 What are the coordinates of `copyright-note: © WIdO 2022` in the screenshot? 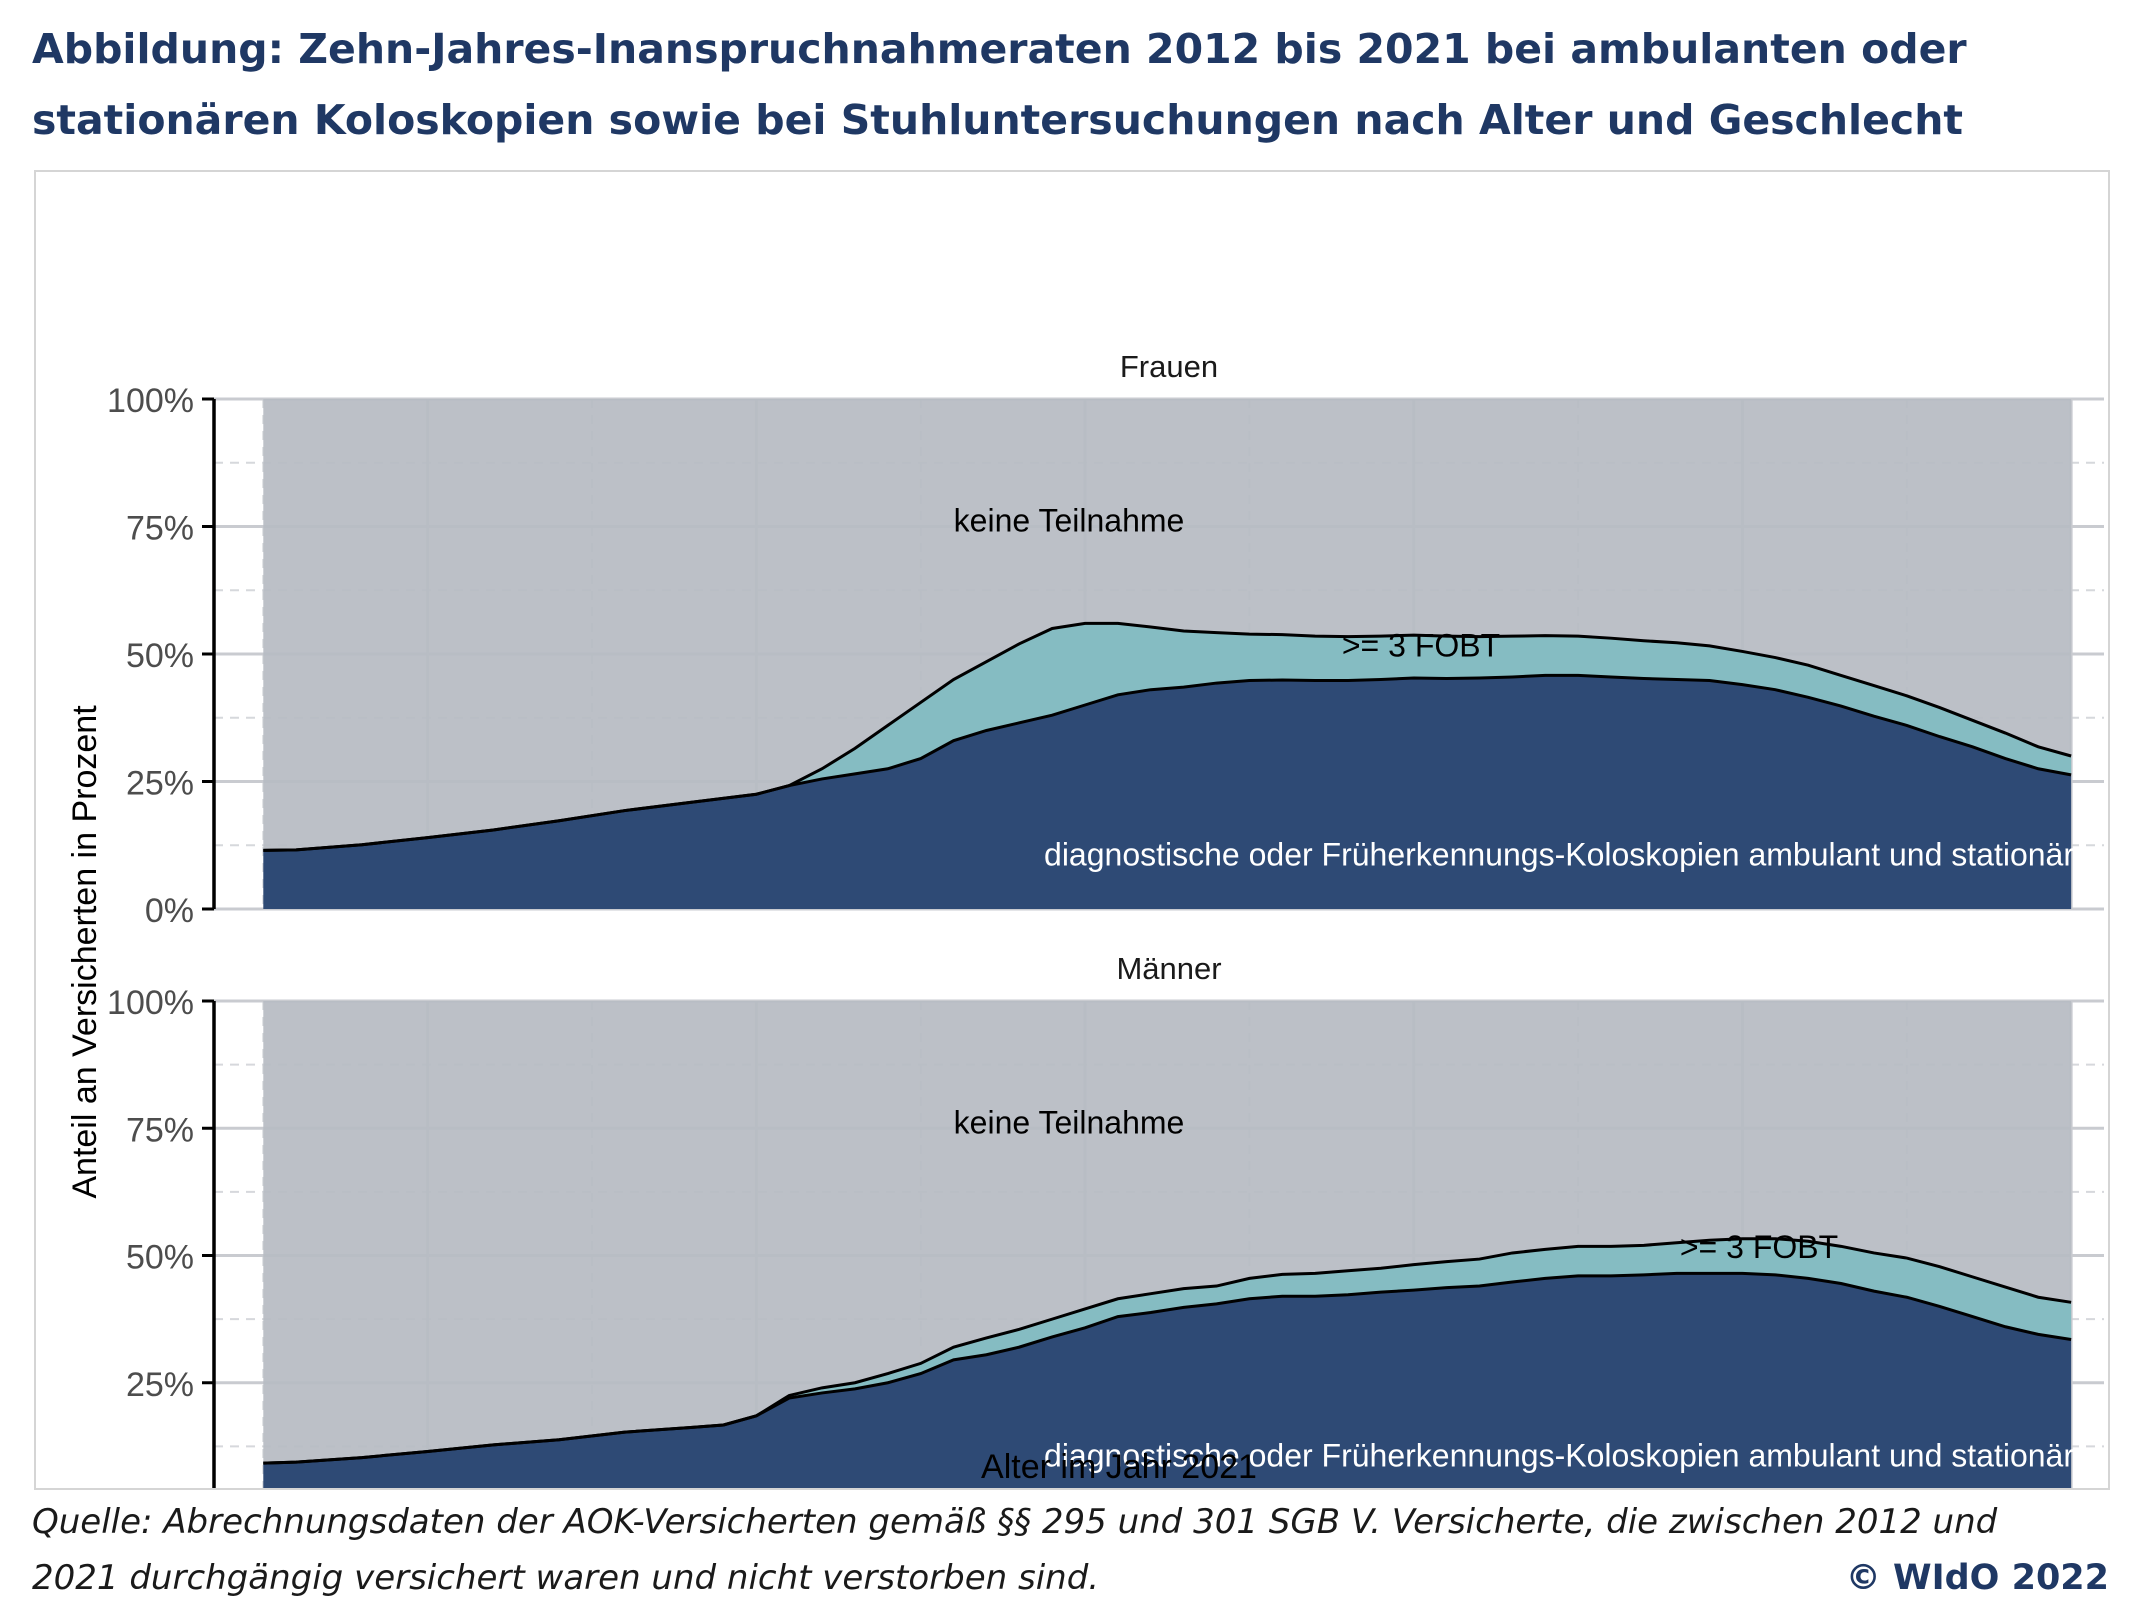 It's located at (1977, 1578).